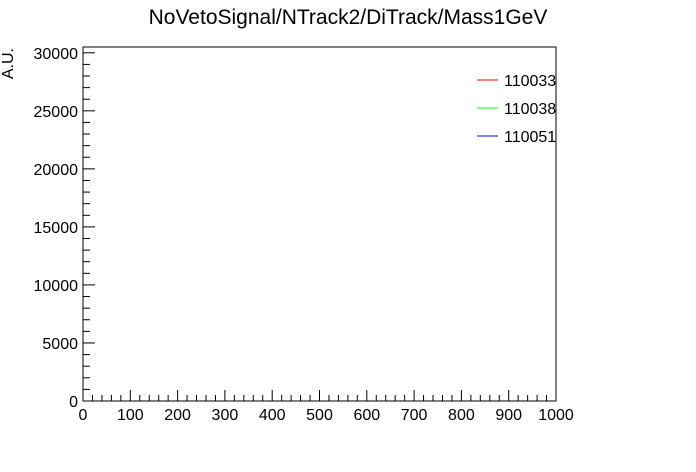  Describe the element at coordinates (56, 286) in the screenshot. I see `y-tick-label: 10000` at that location.